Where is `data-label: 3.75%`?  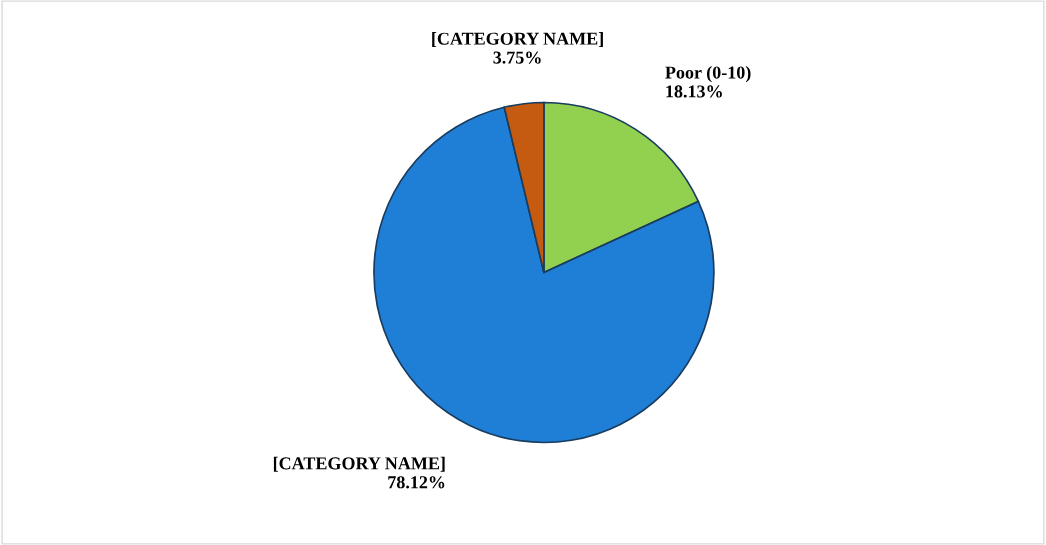 data-label: 3.75% is located at coordinates (517, 57).